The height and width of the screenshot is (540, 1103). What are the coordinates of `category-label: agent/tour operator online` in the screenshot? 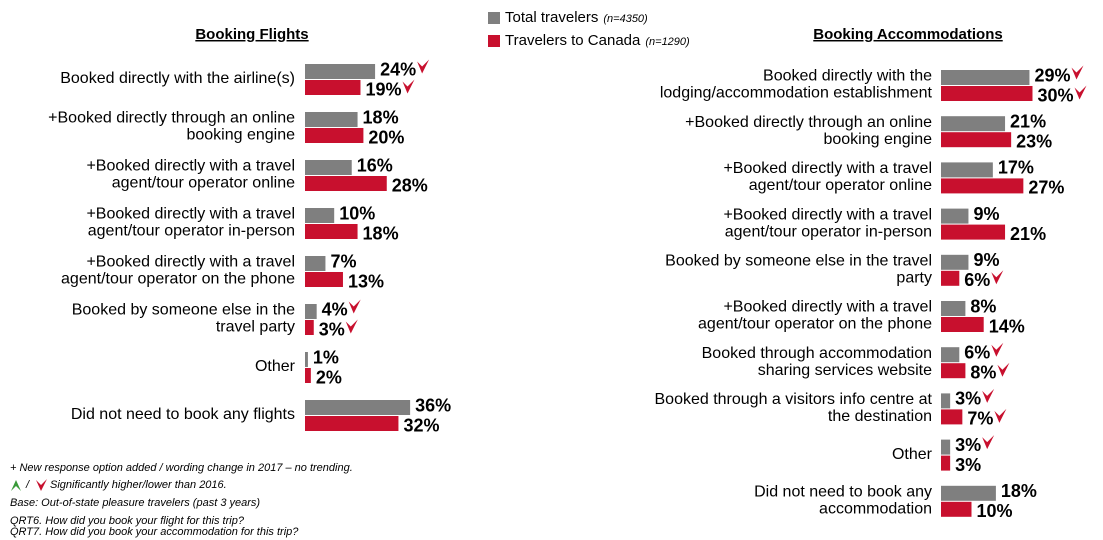 It's located at (840, 185).